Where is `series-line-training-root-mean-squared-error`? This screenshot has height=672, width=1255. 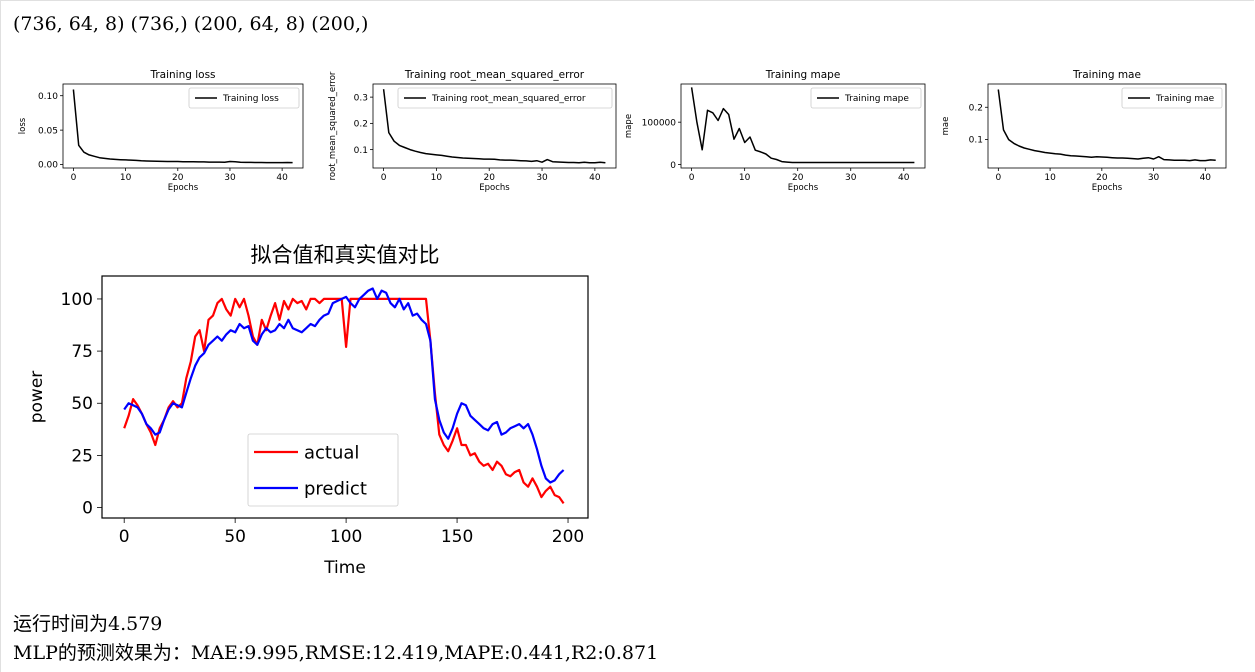 series-line-training-root-mean-squared-error is located at coordinates (494, 126).